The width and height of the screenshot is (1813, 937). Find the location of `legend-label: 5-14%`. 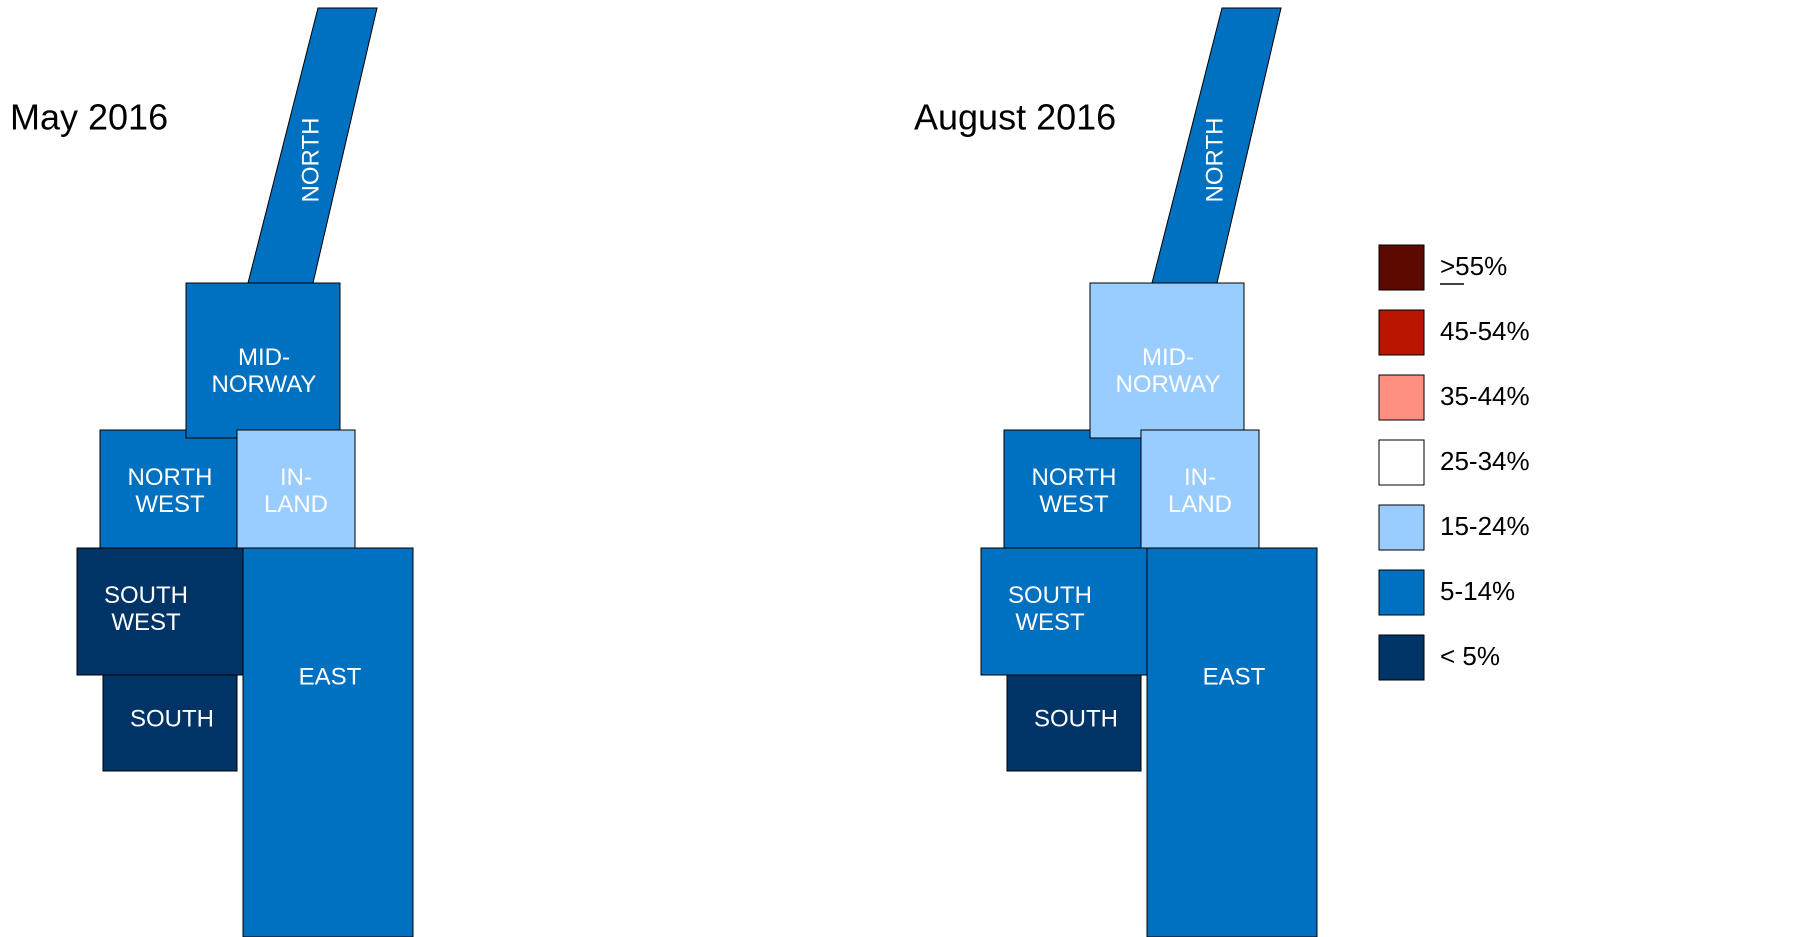

legend-label: 5-14% is located at coordinates (1477, 591).